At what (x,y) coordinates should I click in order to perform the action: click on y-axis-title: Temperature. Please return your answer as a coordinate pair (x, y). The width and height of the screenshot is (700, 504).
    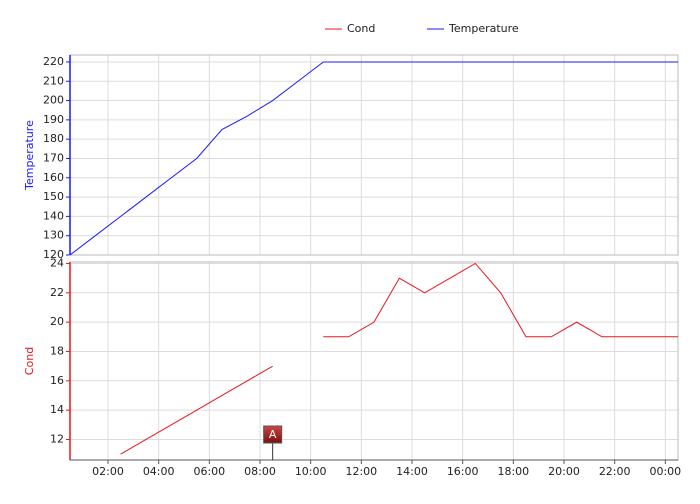
    Looking at the image, I should click on (29, 155).